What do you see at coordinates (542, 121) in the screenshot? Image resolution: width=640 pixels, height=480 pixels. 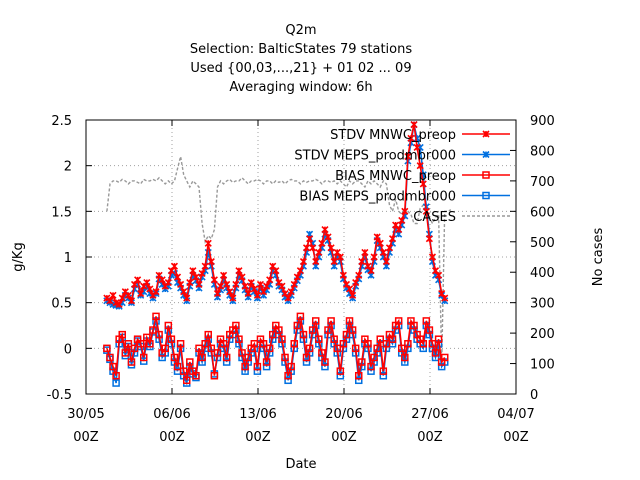 I see `y2-tick-label: 900` at bounding box center [542, 121].